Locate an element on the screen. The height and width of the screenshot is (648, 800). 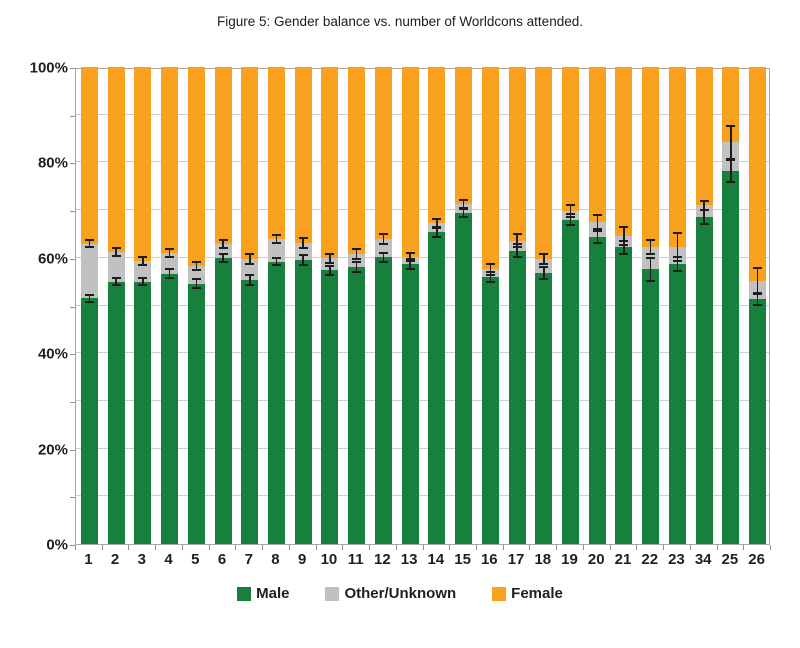
x-category-label: 5 is located at coordinates (195, 559).